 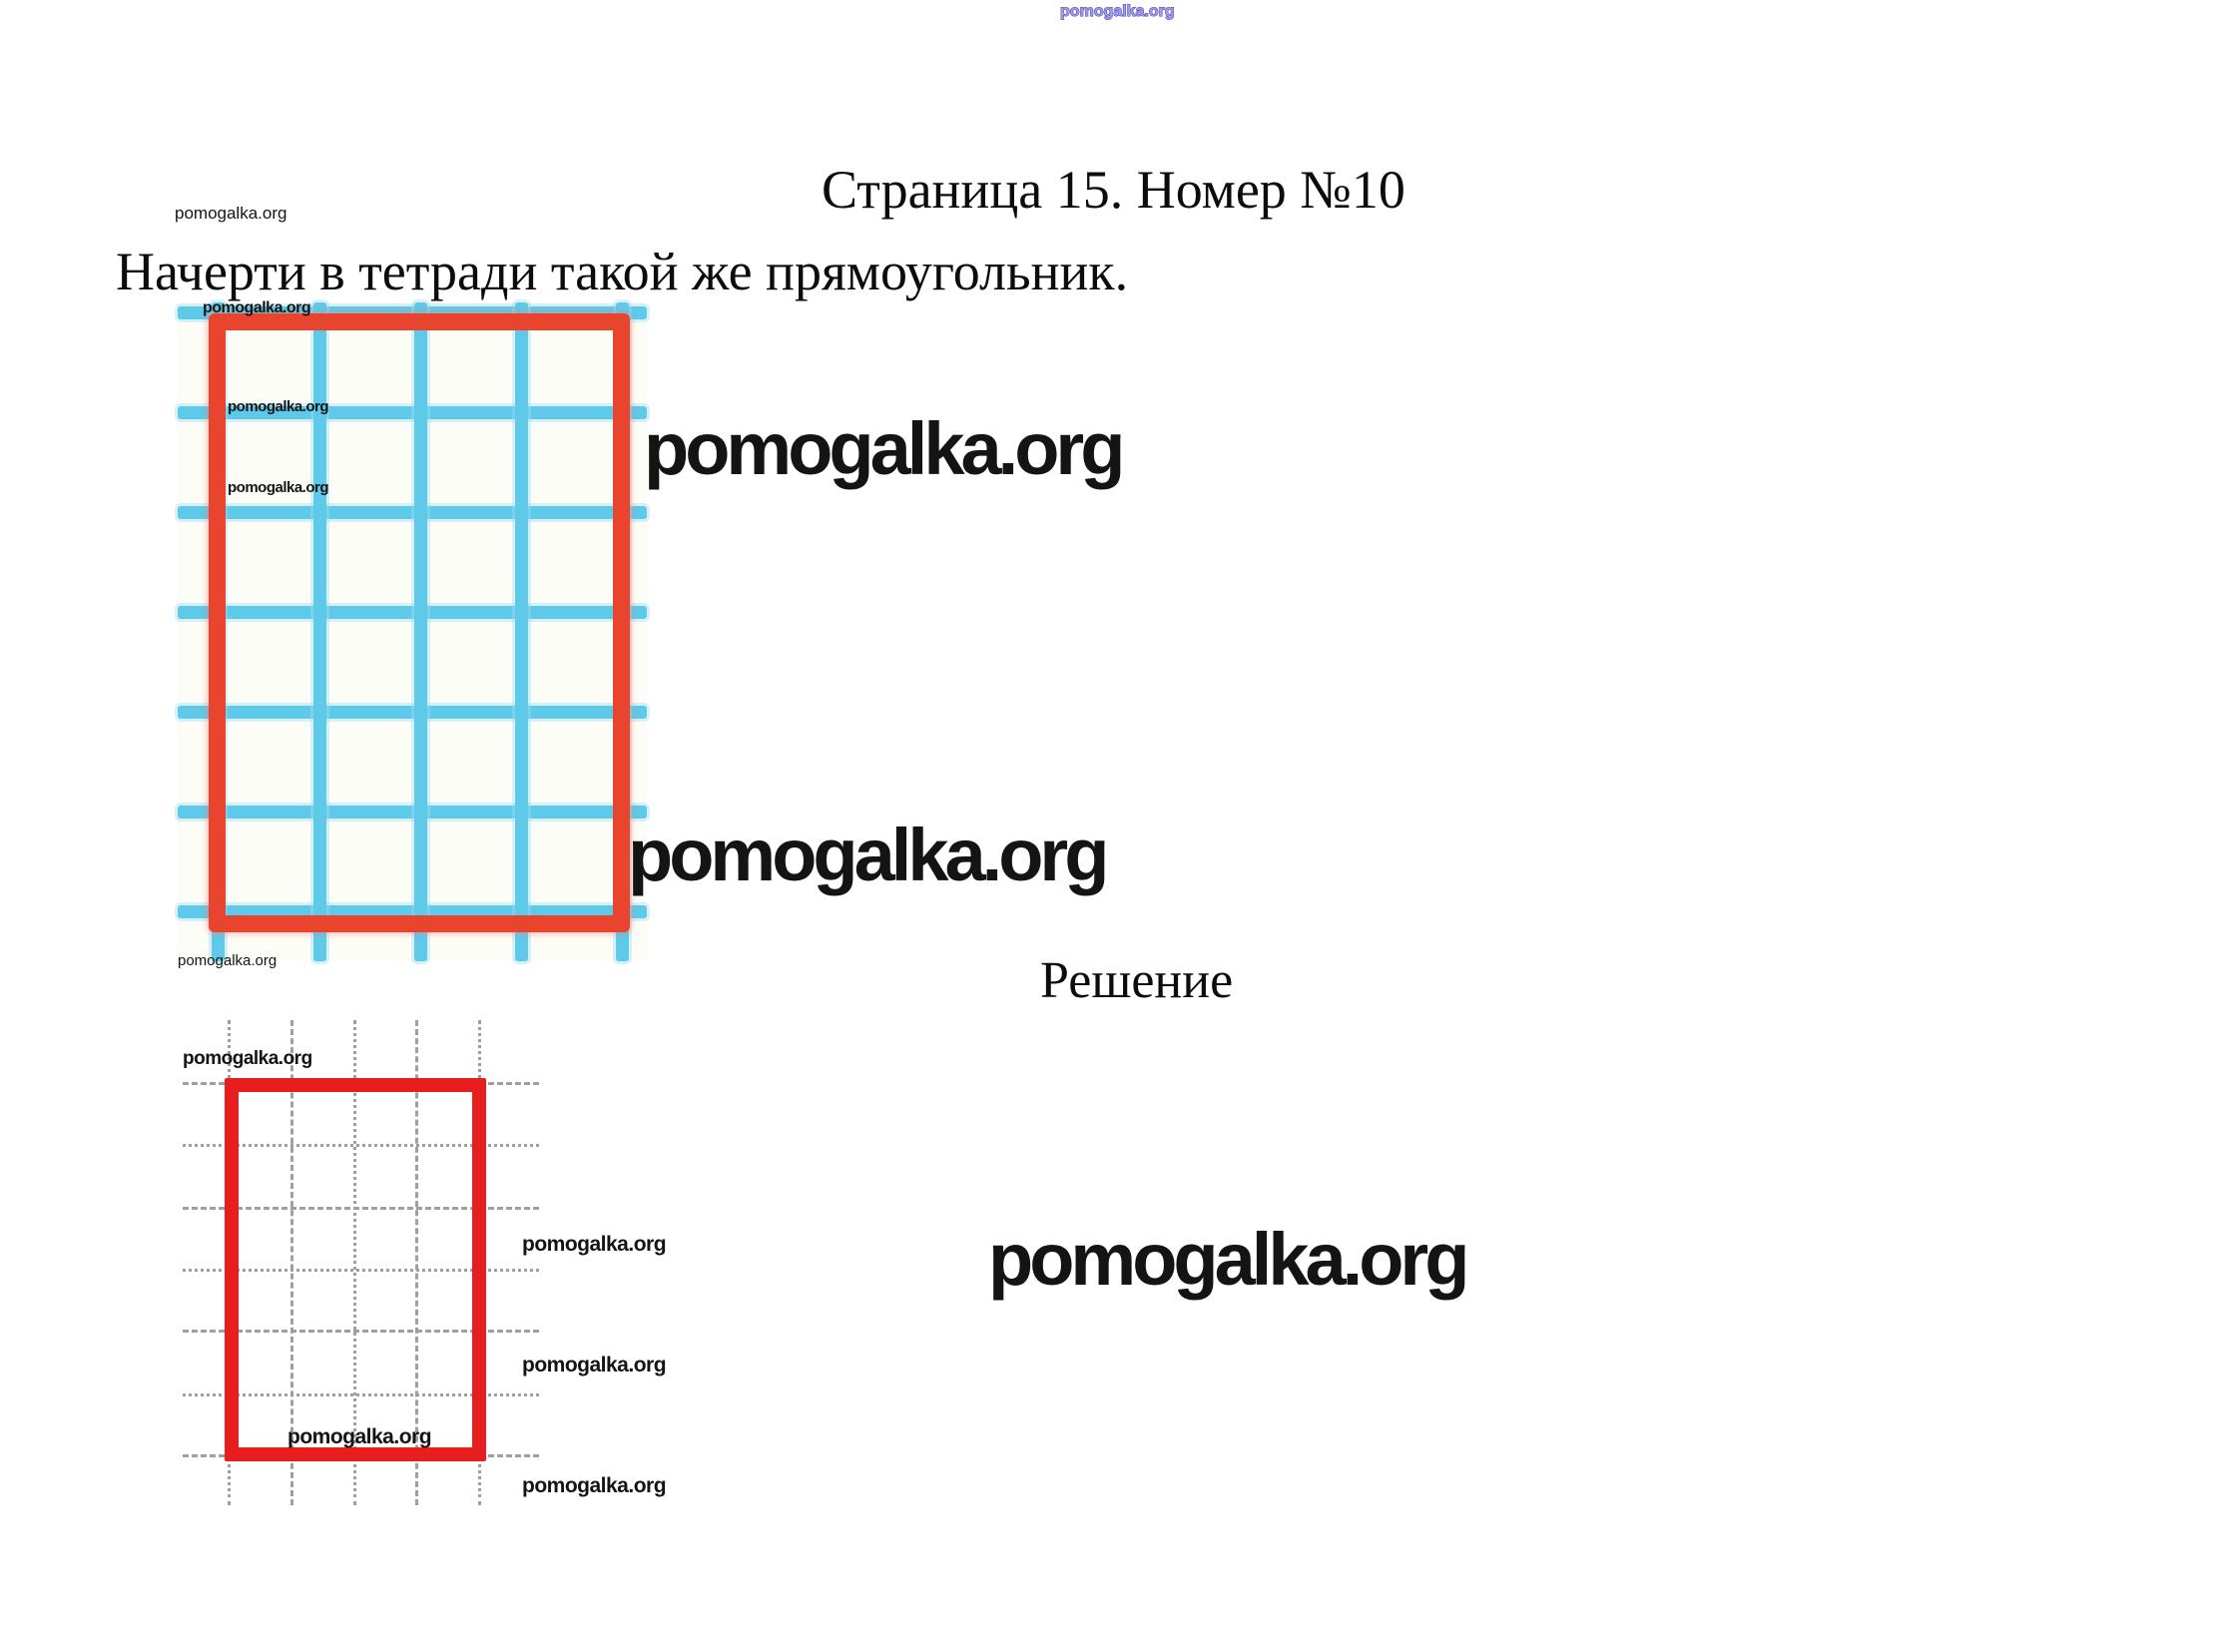 I want to click on solution-rectangle, so click(x=356, y=1269).